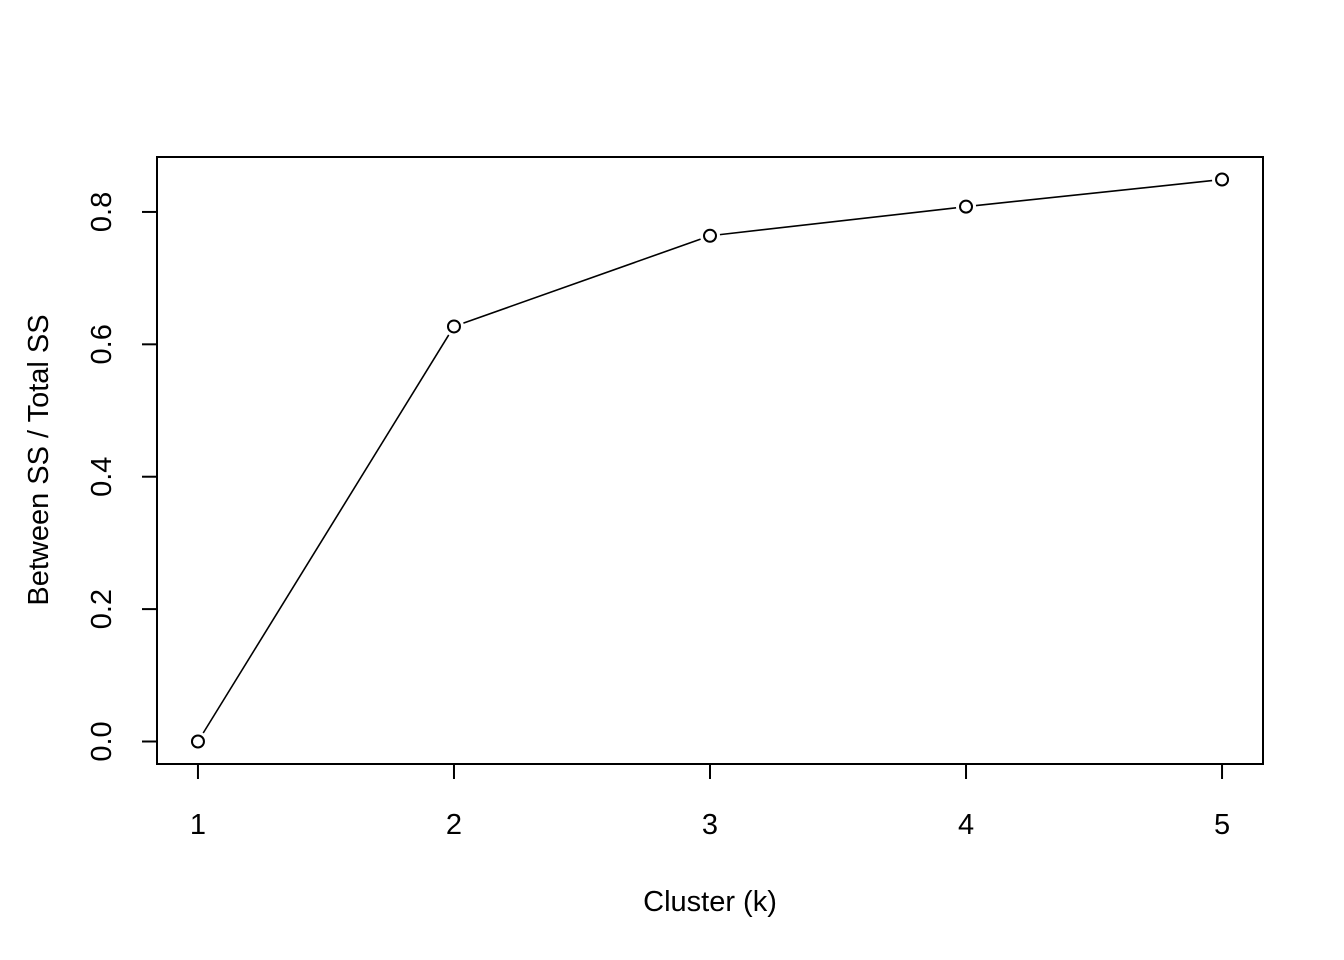 Image resolution: width=1344 pixels, height=960 pixels. What do you see at coordinates (966, 825) in the screenshot?
I see `x-tick-label: 4` at bounding box center [966, 825].